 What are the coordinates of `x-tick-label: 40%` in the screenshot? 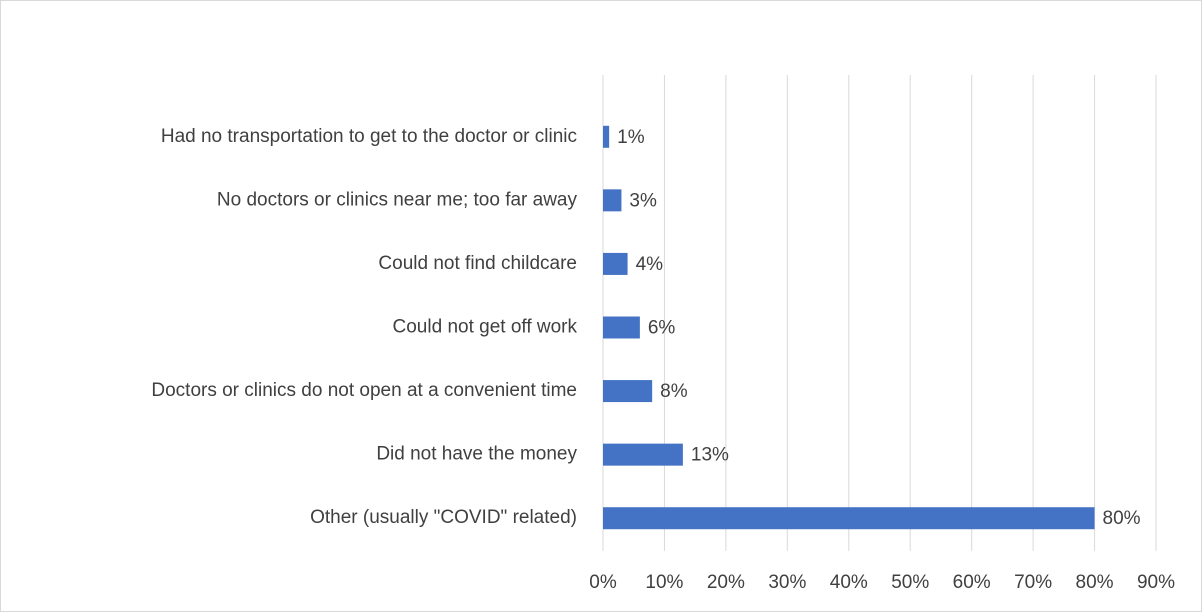 It's located at (849, 582).